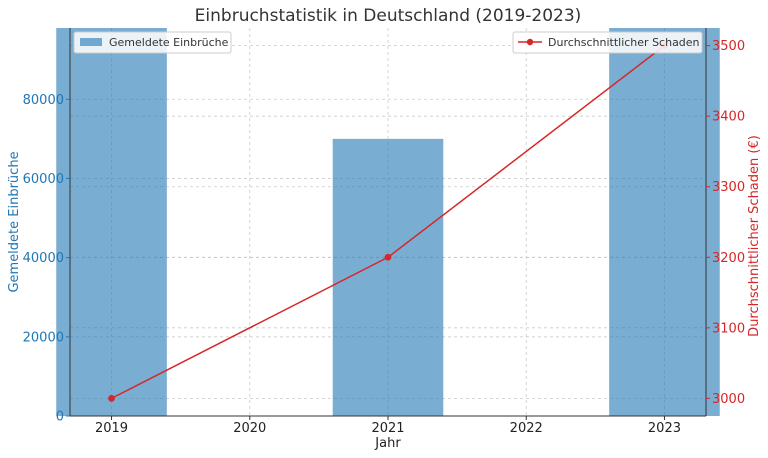  Describe the element at coordinates (387, 443) in the screenshot. I see `x-axis-label: Jahr` at that location.